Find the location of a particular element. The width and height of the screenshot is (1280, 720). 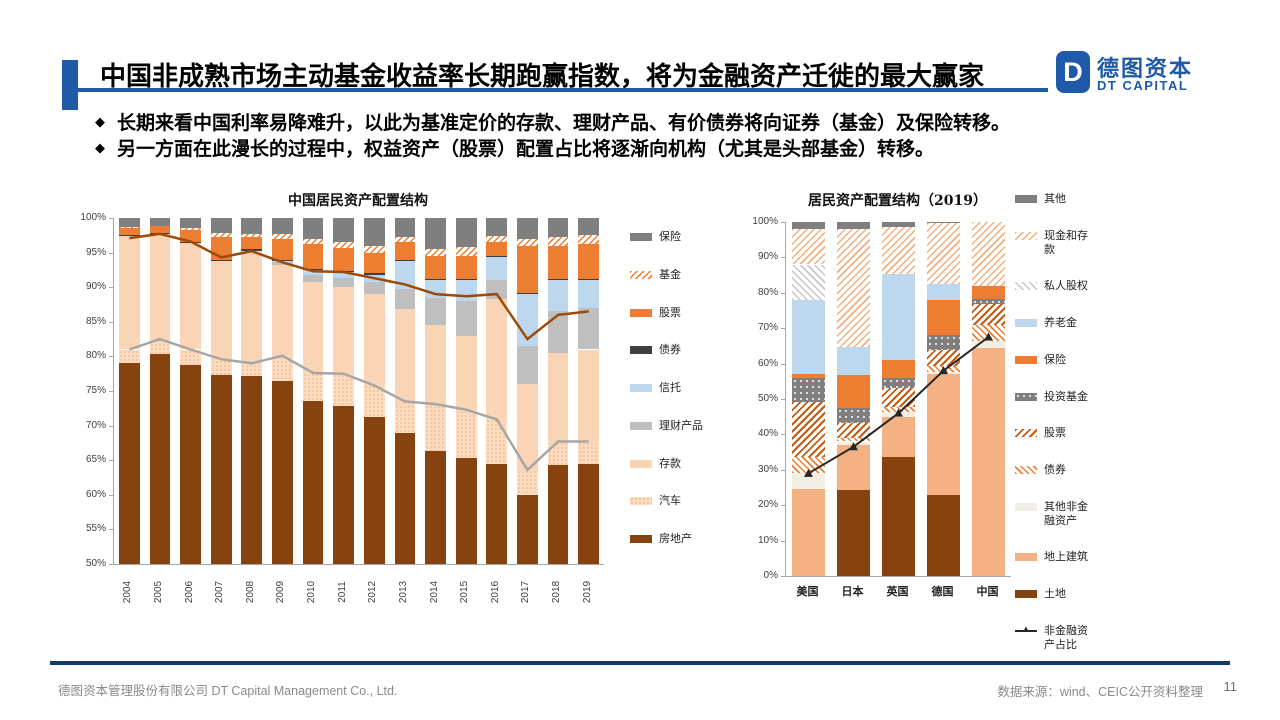

legend-item-building: 地上建筑 is located at coordinates (1080, 557).